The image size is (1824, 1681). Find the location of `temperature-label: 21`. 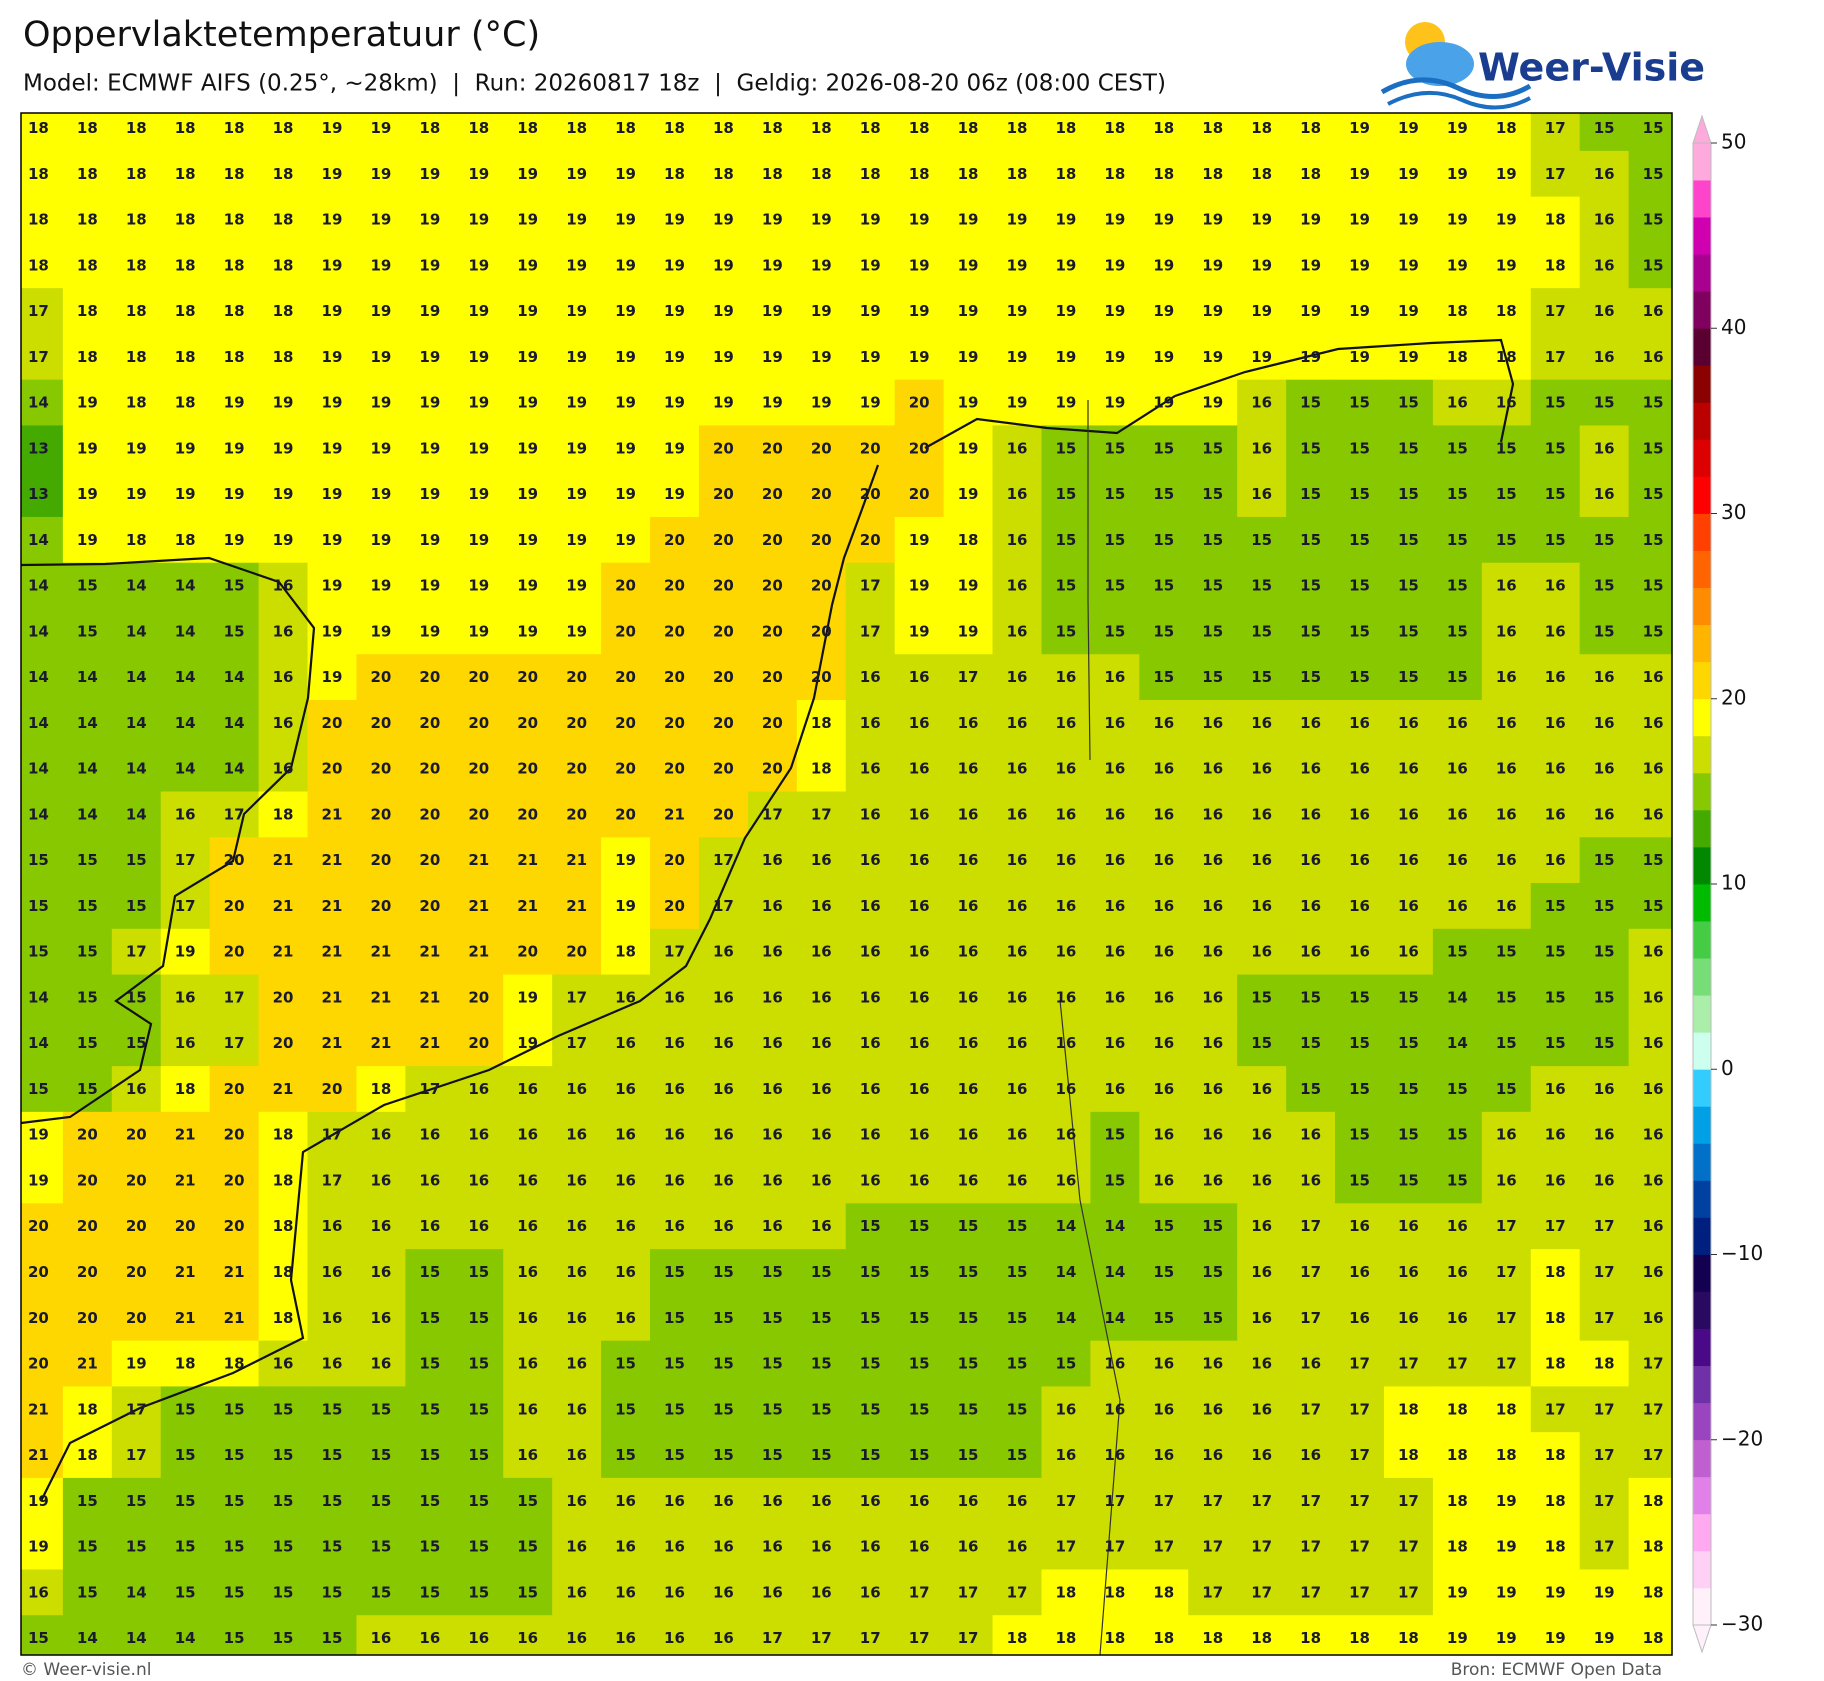

temperature-label: 21 is located at coordinates (527, 906).